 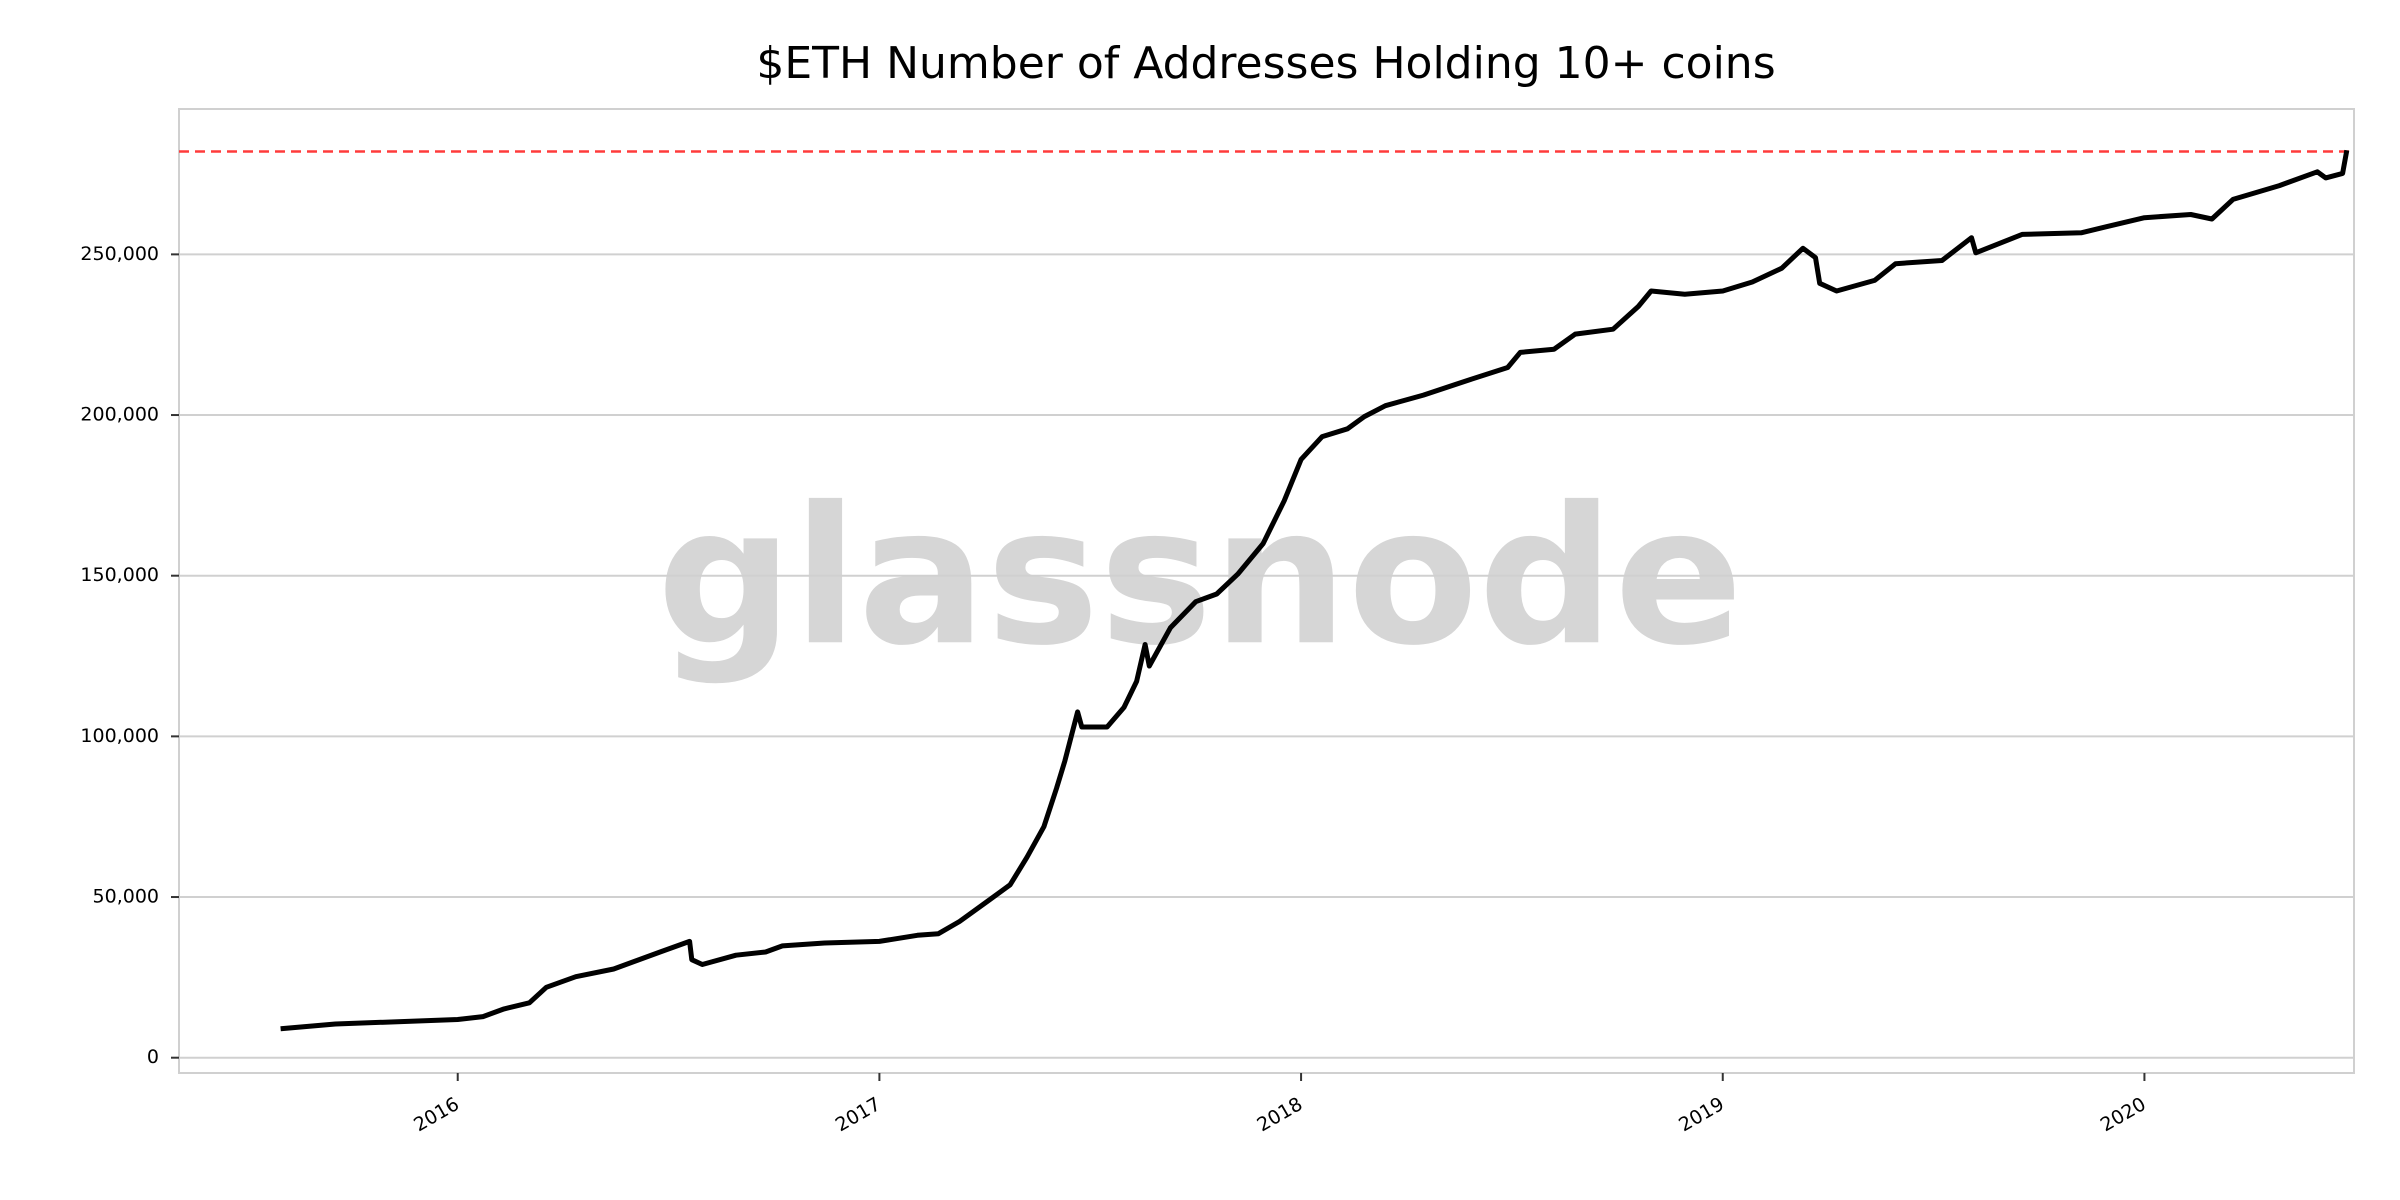 What do you see at coordinates (1200, 576) in the screenshot?
I see `watermark: glassnode` at bounding box center [1200, 576].